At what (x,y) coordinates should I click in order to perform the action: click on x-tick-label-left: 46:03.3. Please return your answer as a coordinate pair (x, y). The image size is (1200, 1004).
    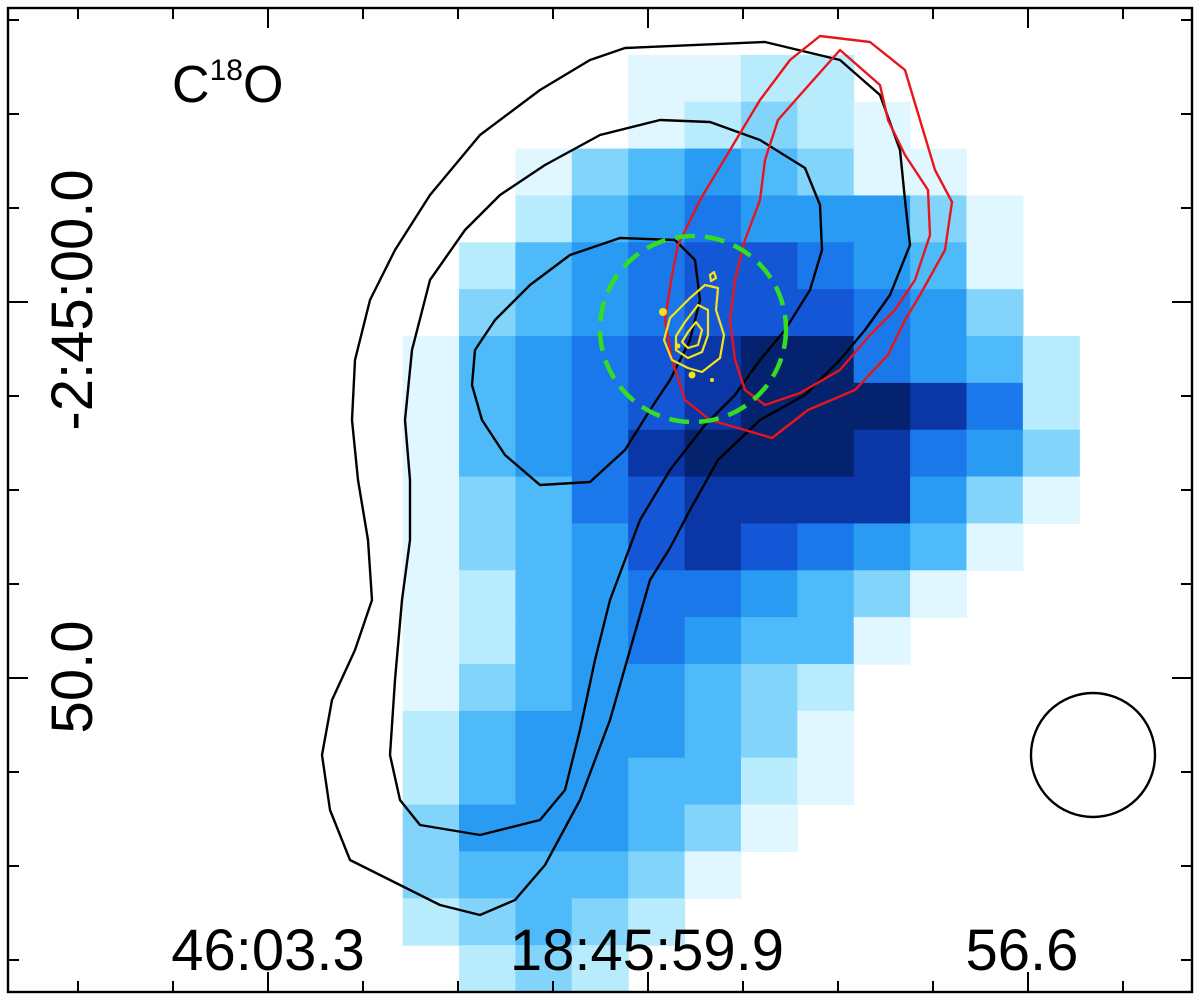
    Looking at the image, I should click on (268, 950).